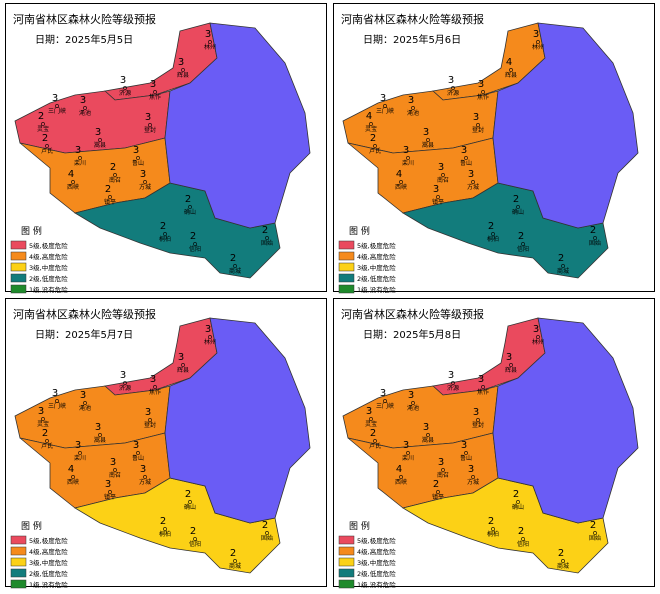 This screenshot has width=660, height=594. I want to click on station-name: 信阳, so click(523, 544).